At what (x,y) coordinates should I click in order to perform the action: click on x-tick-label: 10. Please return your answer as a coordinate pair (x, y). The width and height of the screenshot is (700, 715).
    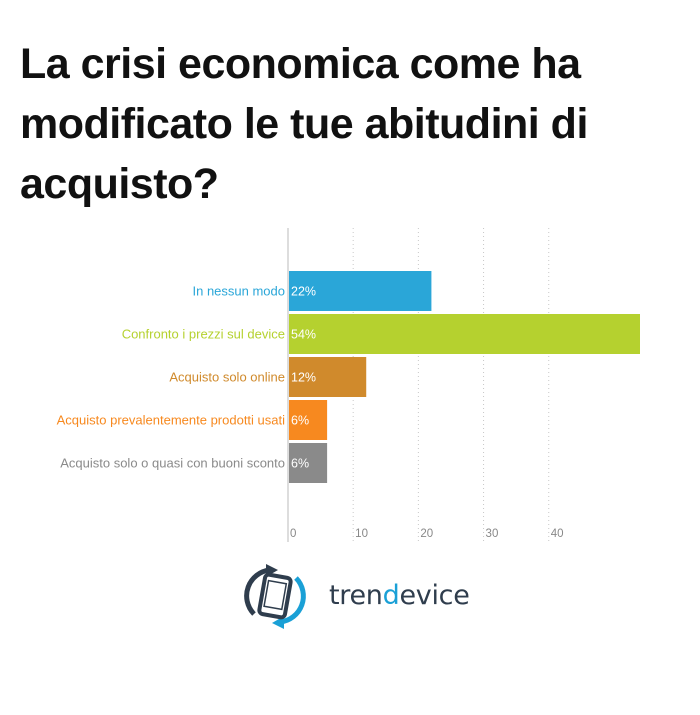
    Looking at the image, I should click on (361, 534).